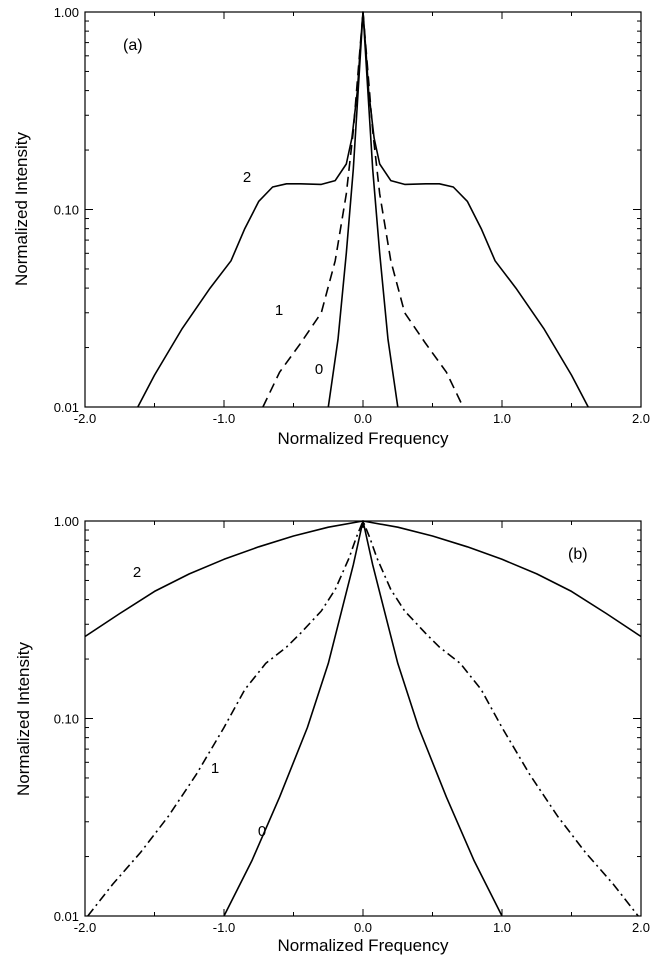 The height and width of the screenshot is (957, 670). I want to click on panel-a-y-tick-label: 1.00, so click(66, 12).